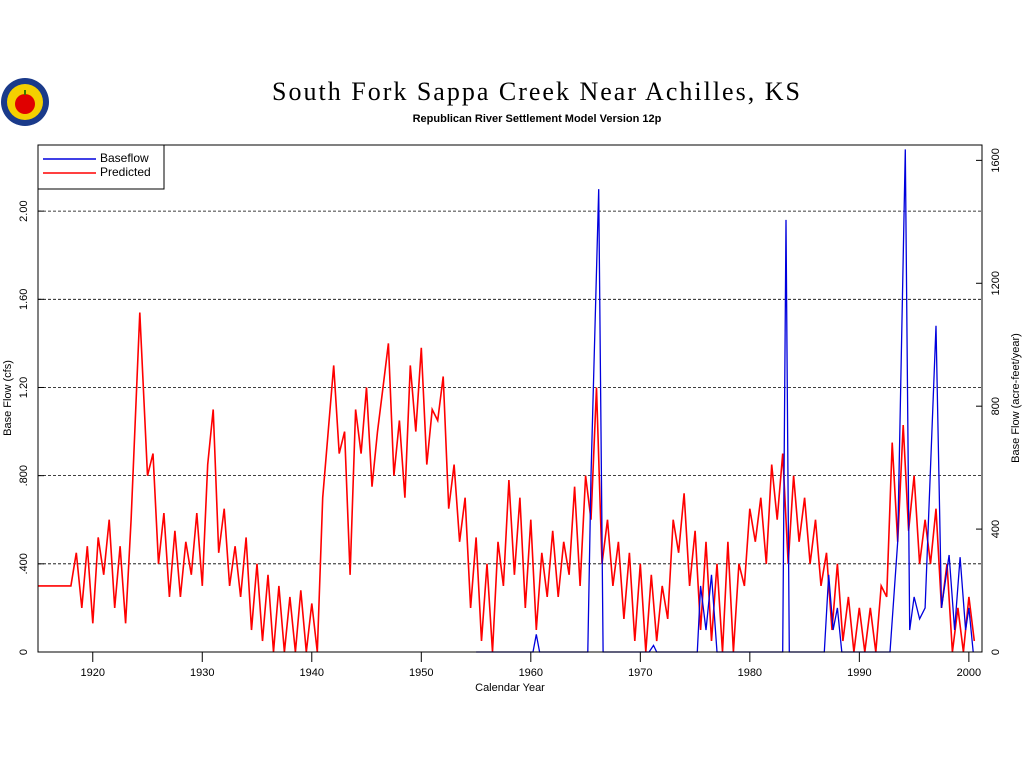 The height and width of the screenshot is (768, 1024). Describe the element at coordinates (25, 102) in the screenshot. I see `logo` at that location.